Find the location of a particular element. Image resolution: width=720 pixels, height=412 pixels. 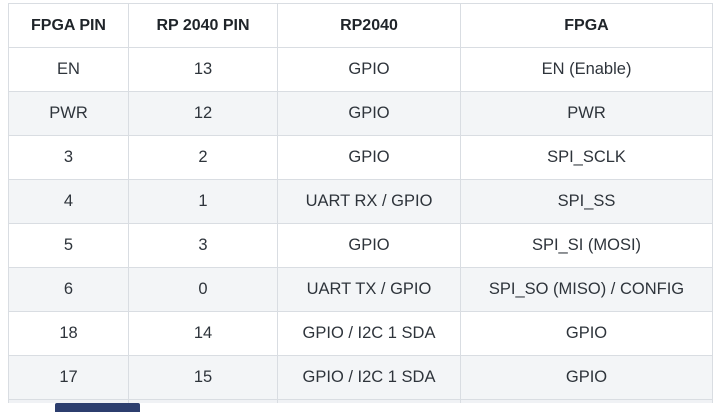

table-cell: 2 is located at coordinates (203, 157).